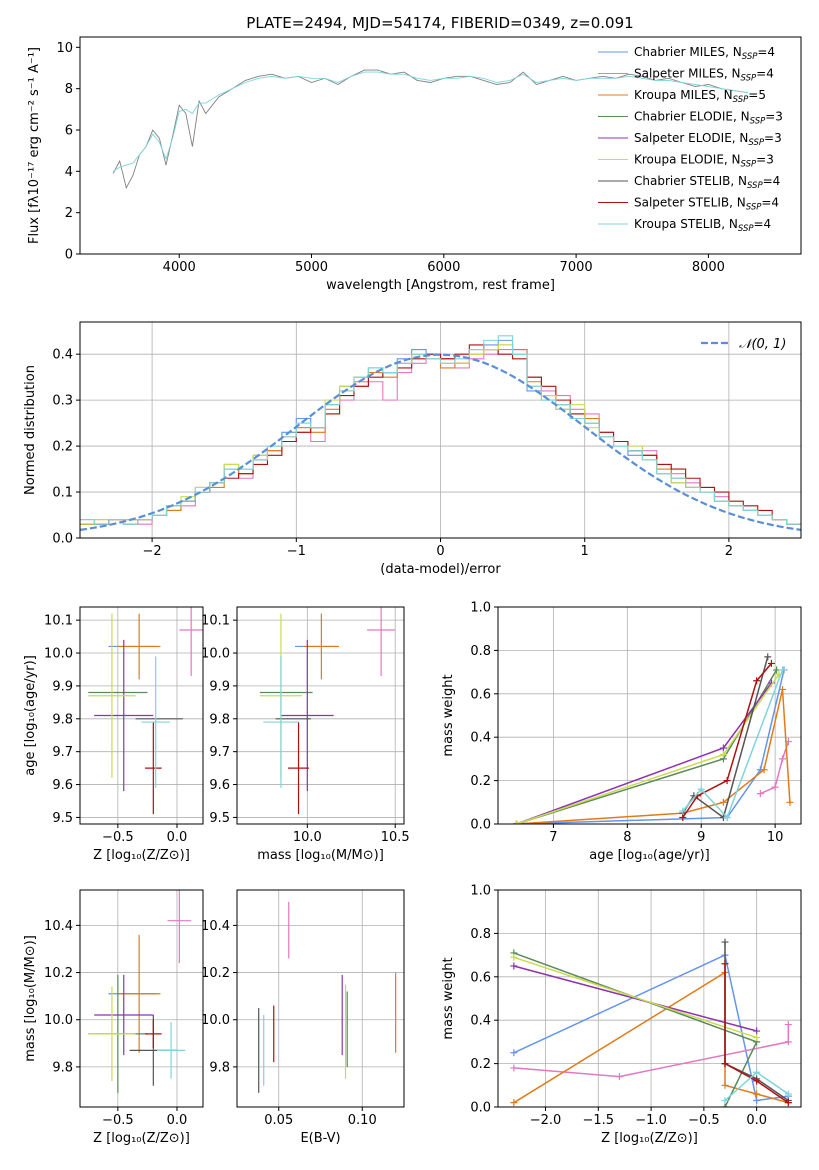 This screenshot has width=819, height=1170. Describe the element at coordinates (651, 1120) in the screenshot. I see `x-tick-label: −1.0` at that location.